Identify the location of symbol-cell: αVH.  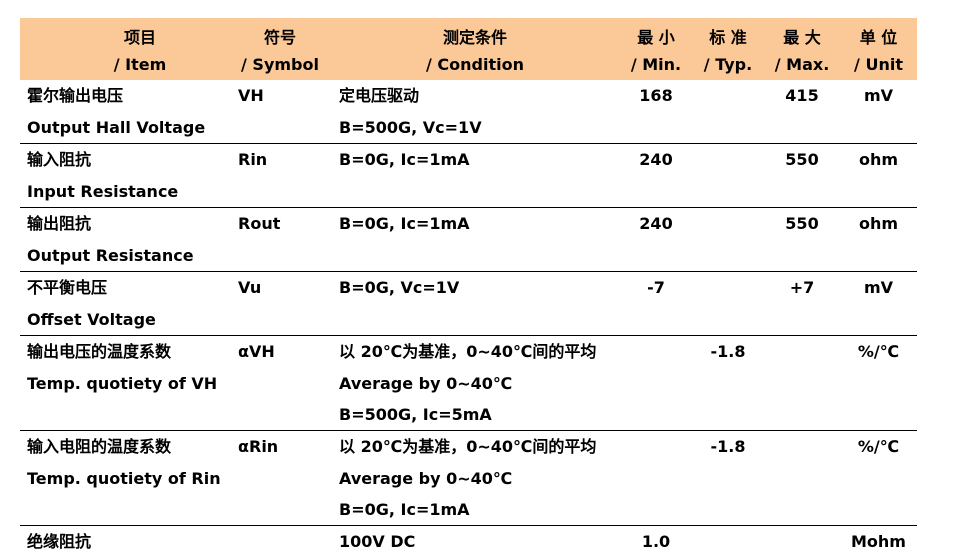
(256, 351).